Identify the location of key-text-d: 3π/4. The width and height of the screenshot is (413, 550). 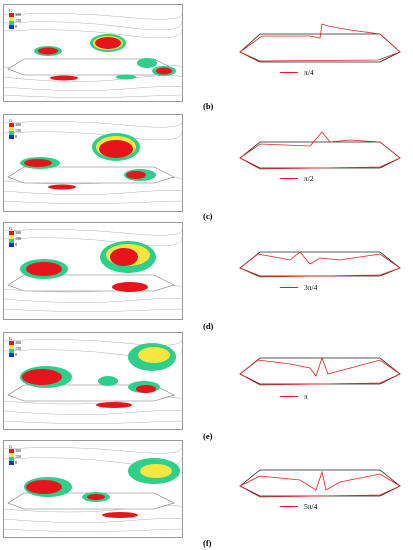
(311, 287).